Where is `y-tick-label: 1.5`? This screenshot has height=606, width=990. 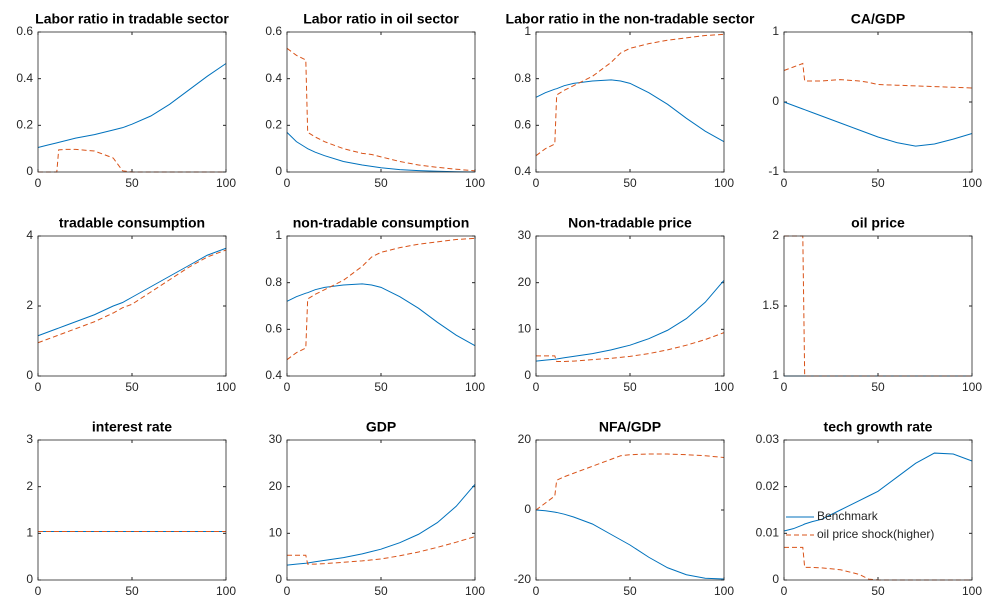 y-tick-label: 1.5 is located at coordinates (770, 305).